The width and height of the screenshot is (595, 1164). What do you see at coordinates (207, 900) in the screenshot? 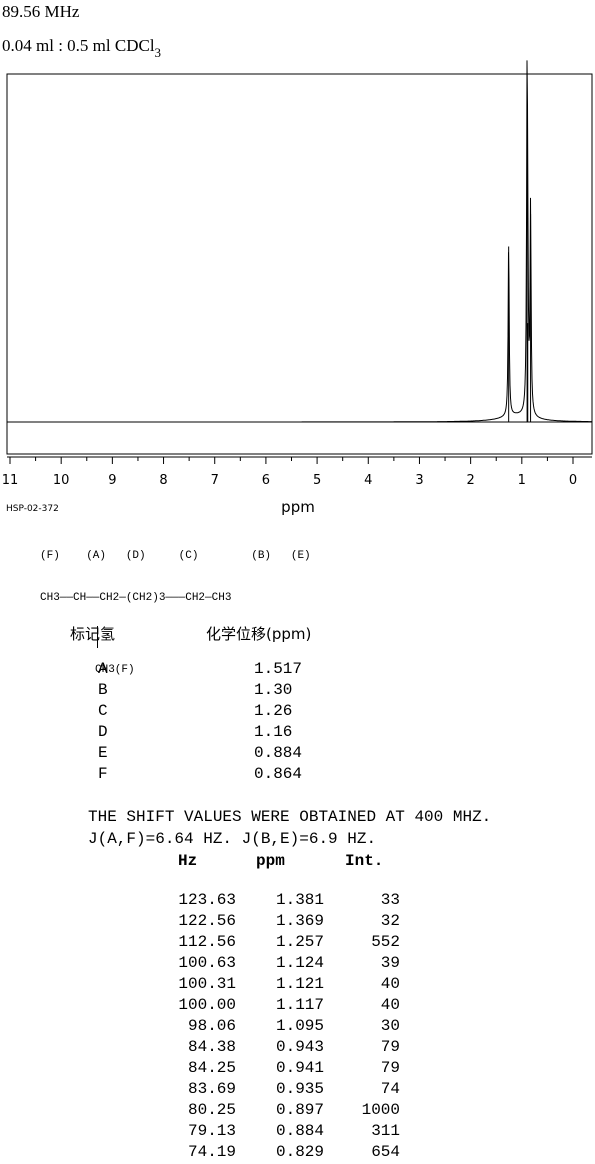
I see `peak-hz: 123.63` at bounding box center [207, 900].